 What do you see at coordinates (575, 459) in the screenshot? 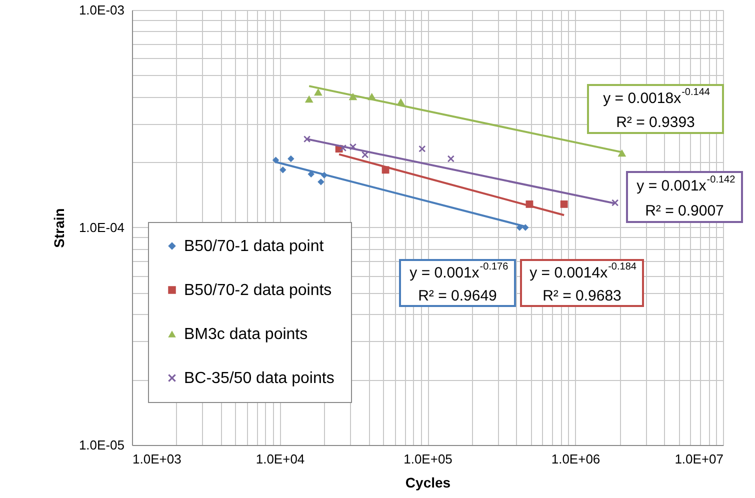
I see `x-tick-label: 1.0E+06` at bounding box center [575, 459].